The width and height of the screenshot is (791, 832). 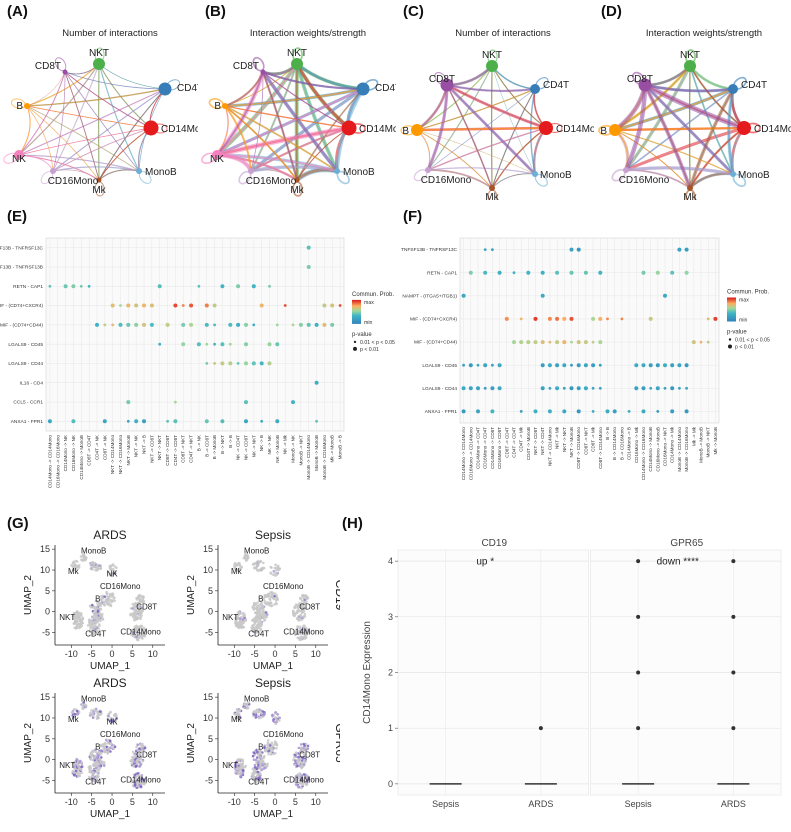 I want to click on network-edges, so click(x=290, y=122).